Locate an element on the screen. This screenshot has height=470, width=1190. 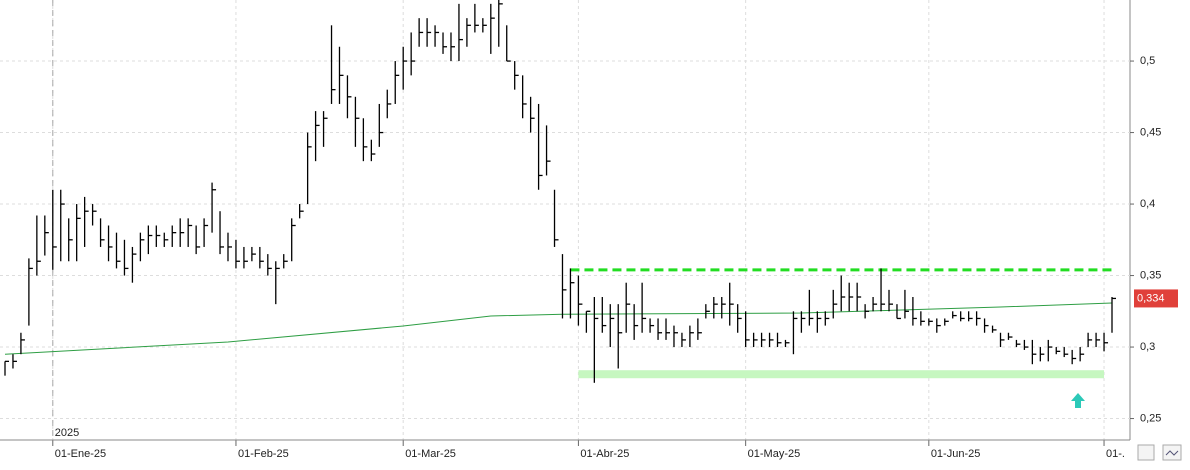
y-tick-label: 0,35 is located at coordinates (1150, 275).